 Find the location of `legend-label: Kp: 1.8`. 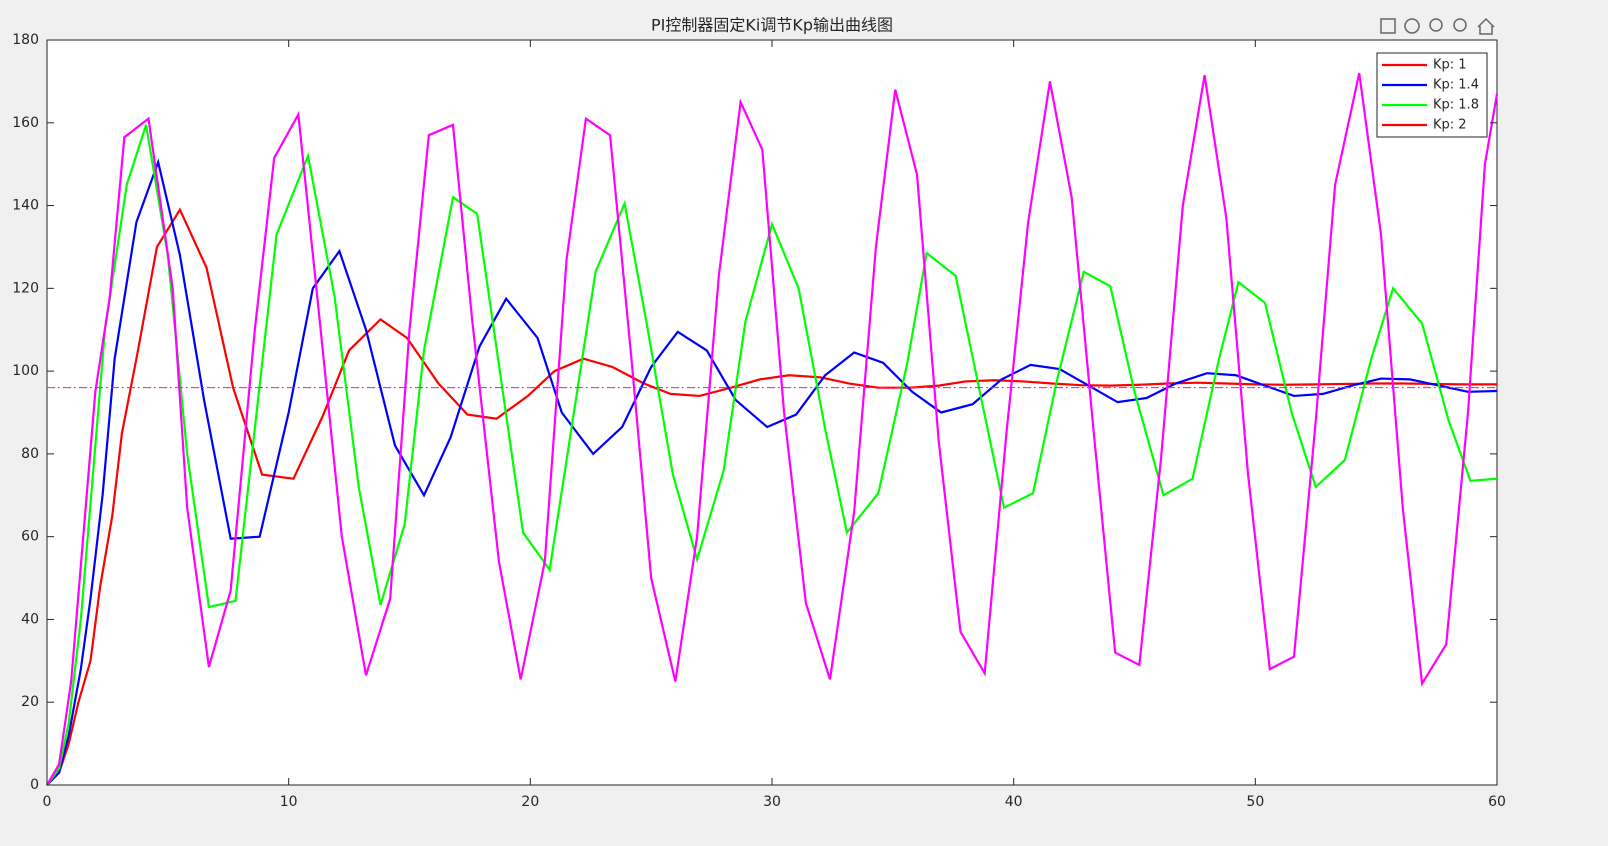

legend-label: Kp: 1.8 is located at coordinates (1456, 105).